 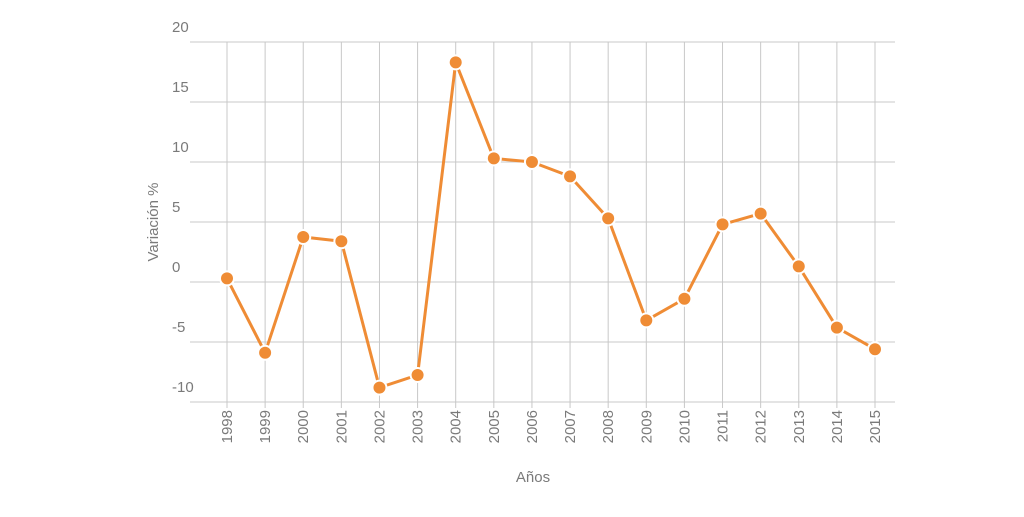 I want to click on x-tick-label: 2001, so click(x=341, y=426).